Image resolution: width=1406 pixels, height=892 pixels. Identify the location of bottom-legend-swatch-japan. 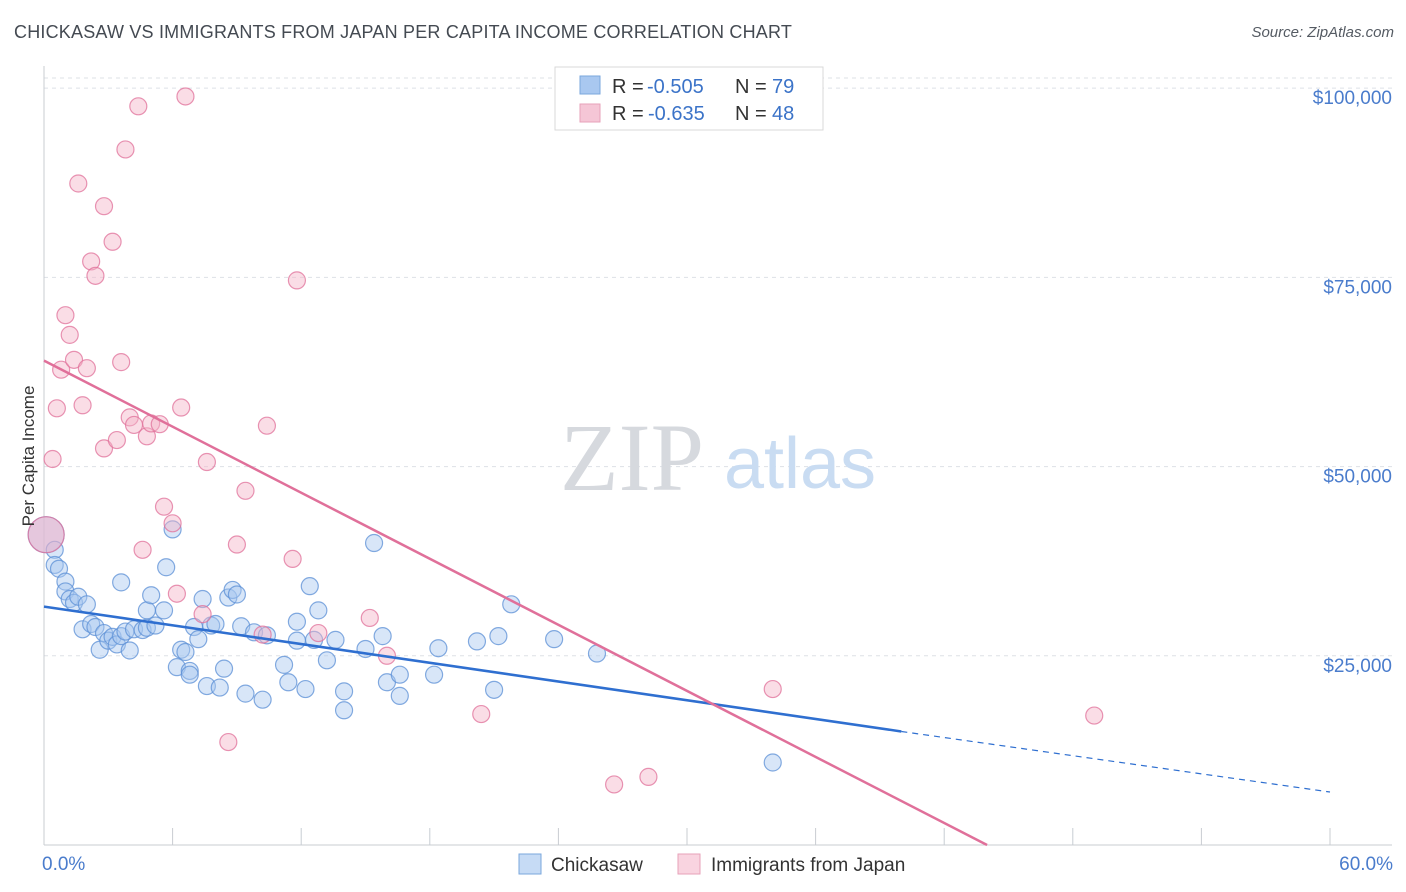
(689, 864).